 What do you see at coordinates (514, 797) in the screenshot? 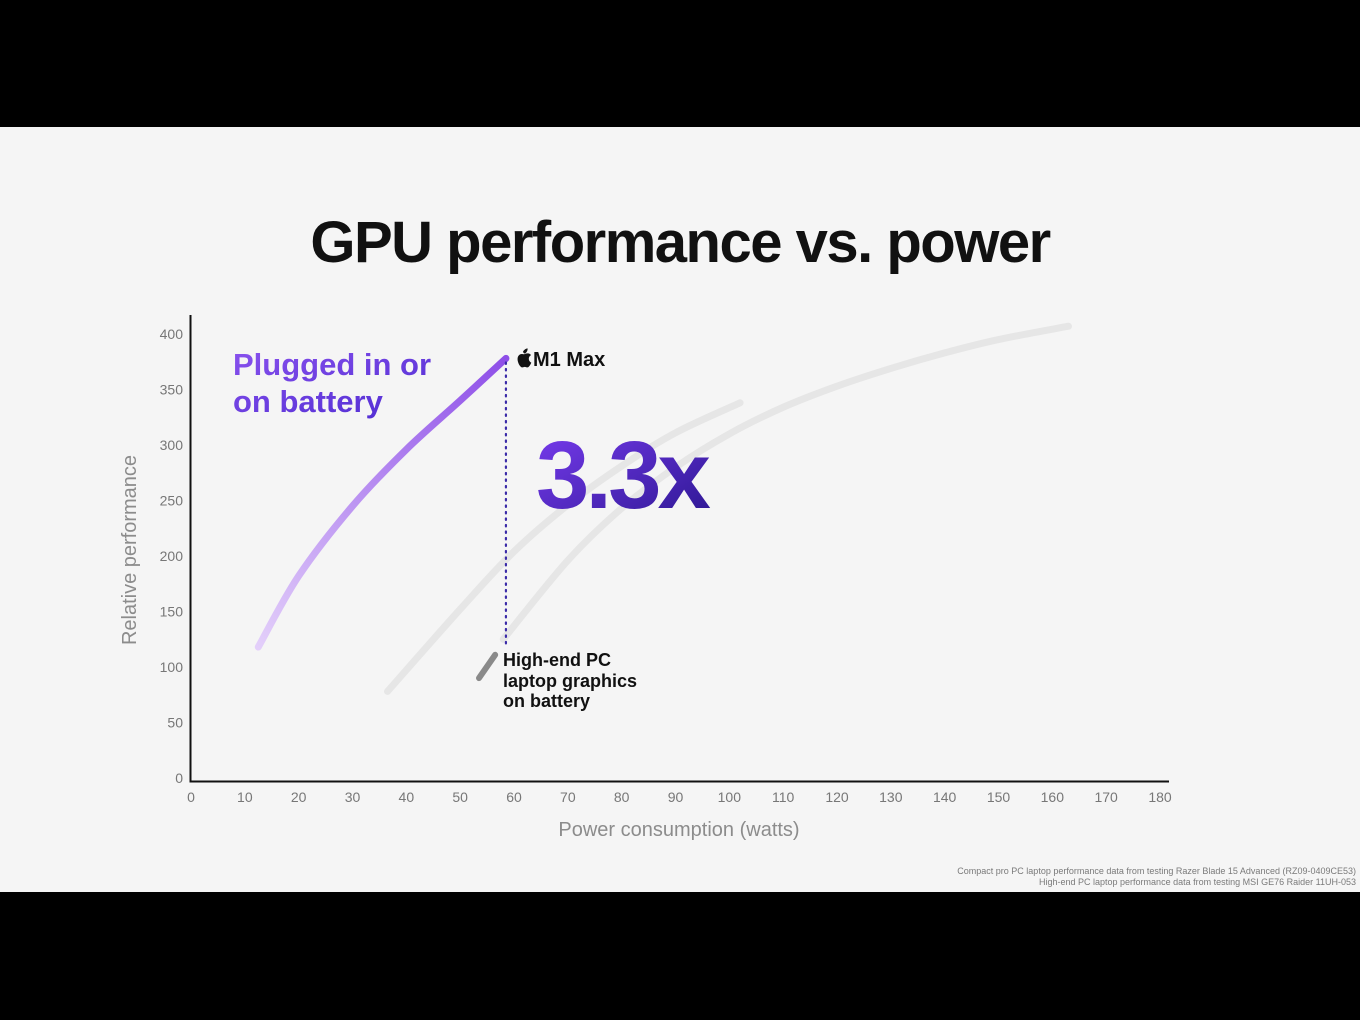
I see `x-tick-label: 60` at bounding box center [514, 797].